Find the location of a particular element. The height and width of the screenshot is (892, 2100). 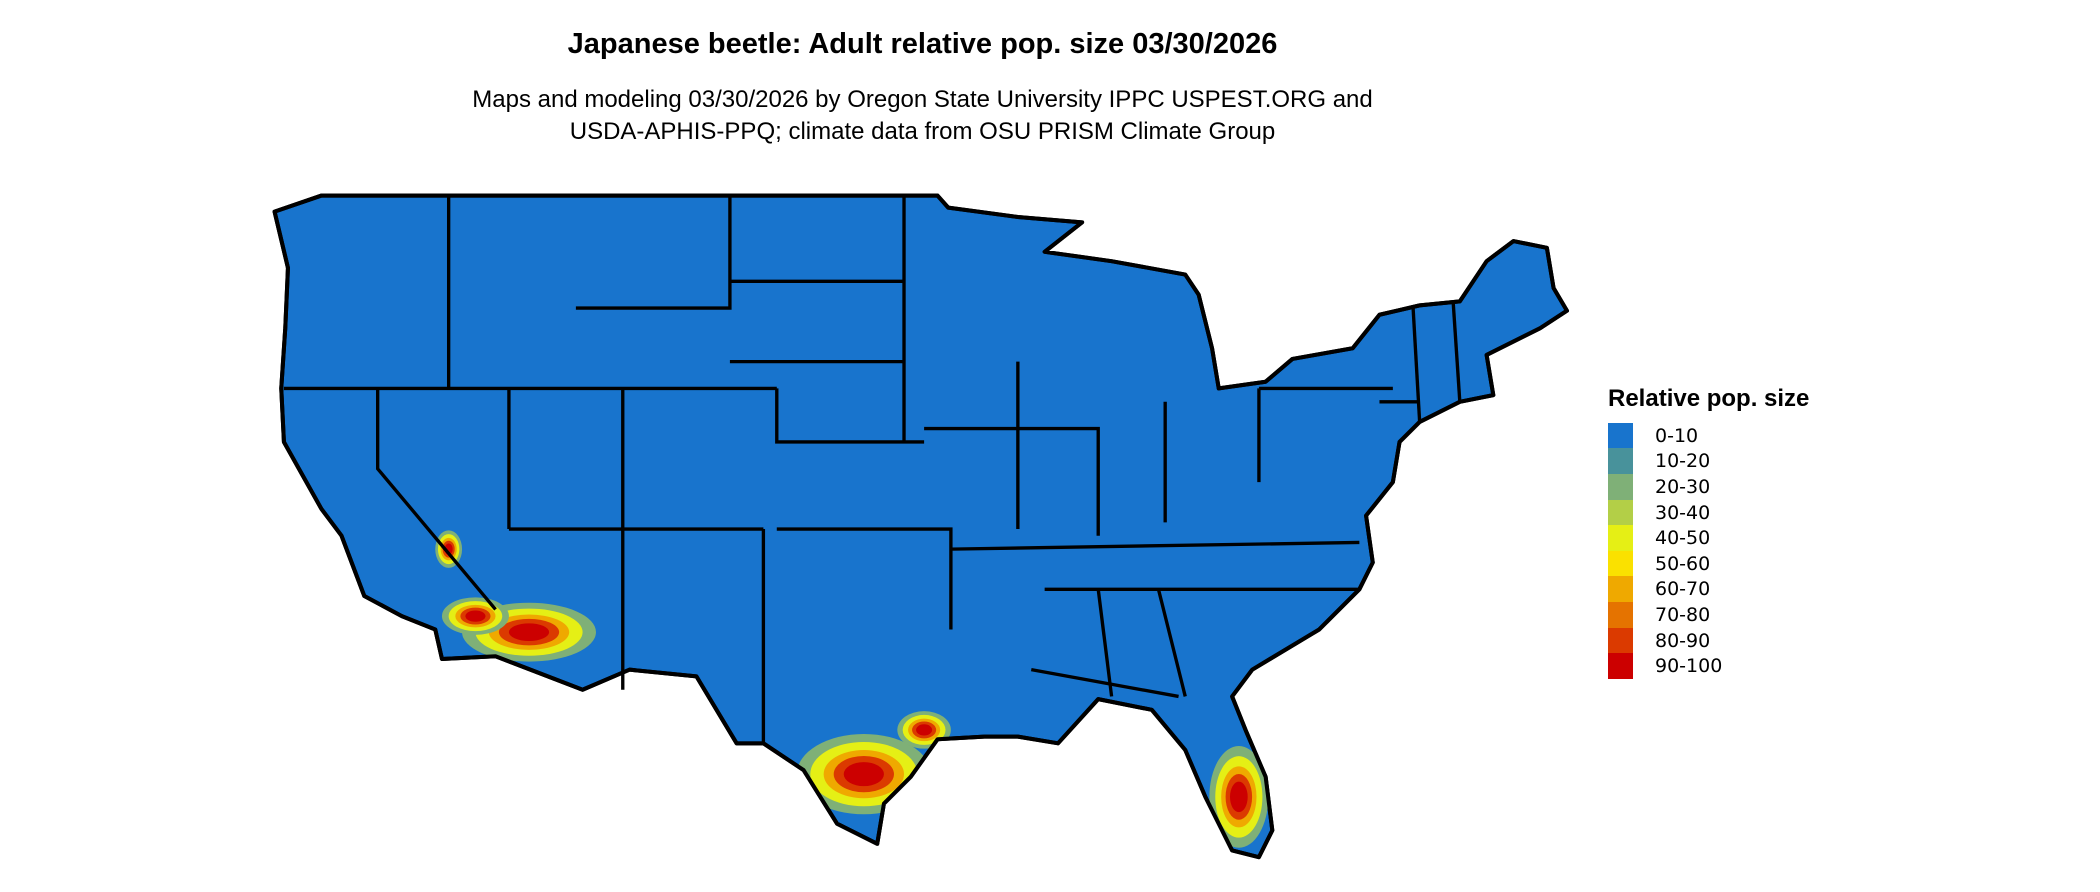

hotspots is located at coordinates (852, 689).